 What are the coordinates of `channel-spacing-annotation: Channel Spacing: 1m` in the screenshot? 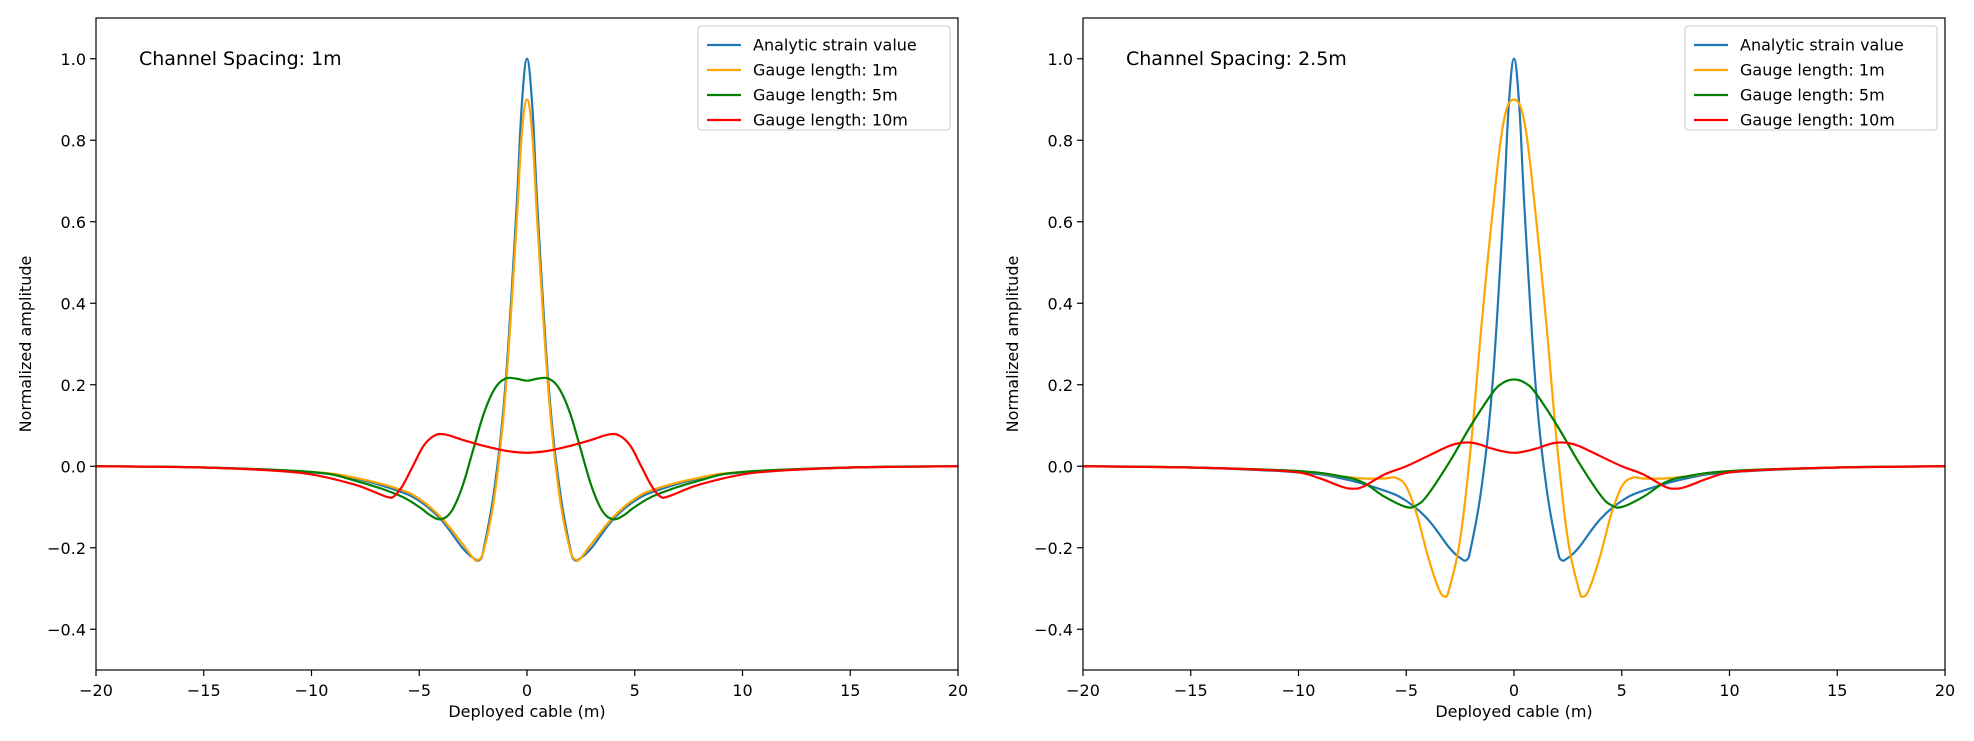 It's located at (240, 59).